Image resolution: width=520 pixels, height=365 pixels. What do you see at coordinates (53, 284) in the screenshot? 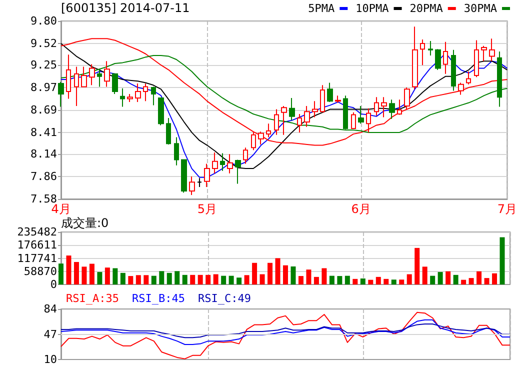
I see `y-tick-label: 0` at bounding box center [53, 284].